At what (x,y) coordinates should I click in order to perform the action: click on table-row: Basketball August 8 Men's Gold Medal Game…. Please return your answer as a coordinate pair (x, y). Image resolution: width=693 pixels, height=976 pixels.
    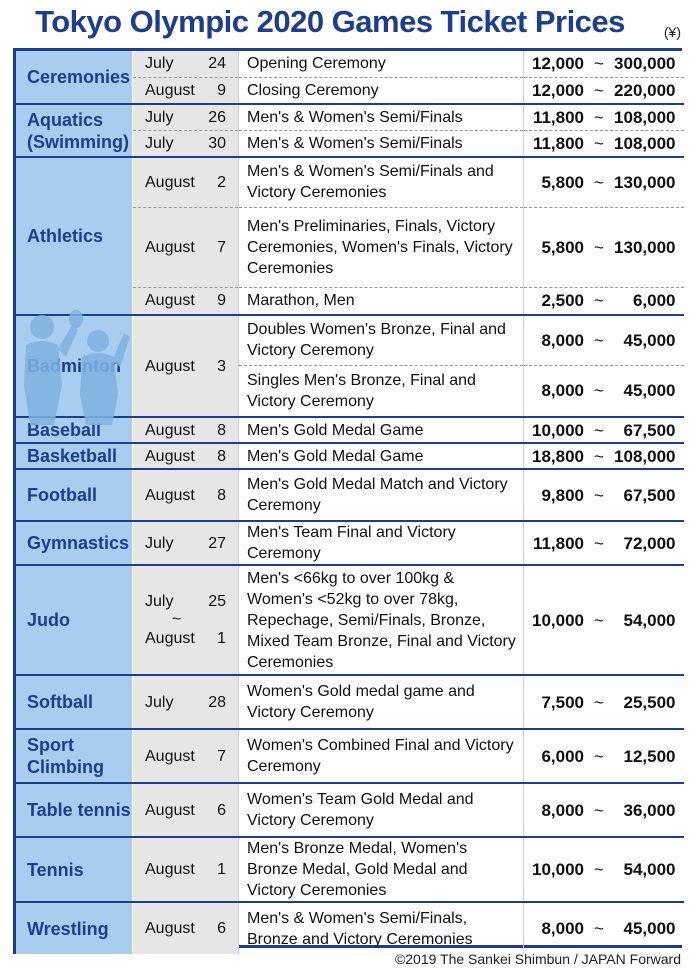
    Looking at the image, I should click on (348, 456).